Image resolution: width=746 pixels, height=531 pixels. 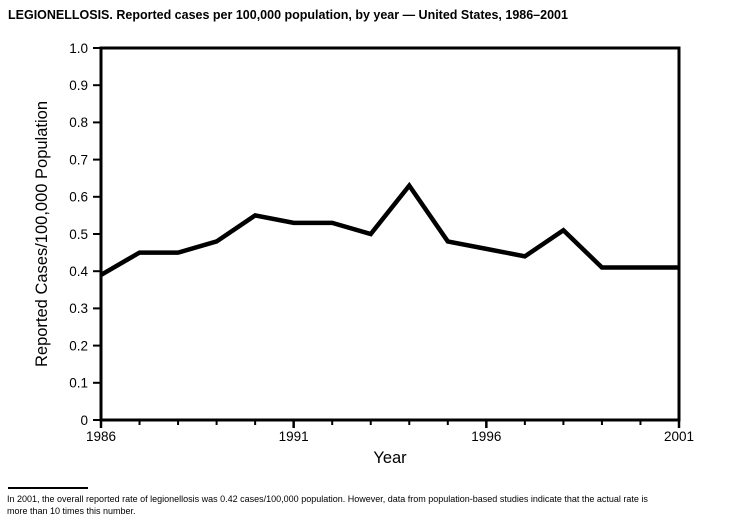 What do you see at coordinates (78, 85) in the screenshot?
I see `y-tick-label: 0.9` at bounding box center [78, 85].